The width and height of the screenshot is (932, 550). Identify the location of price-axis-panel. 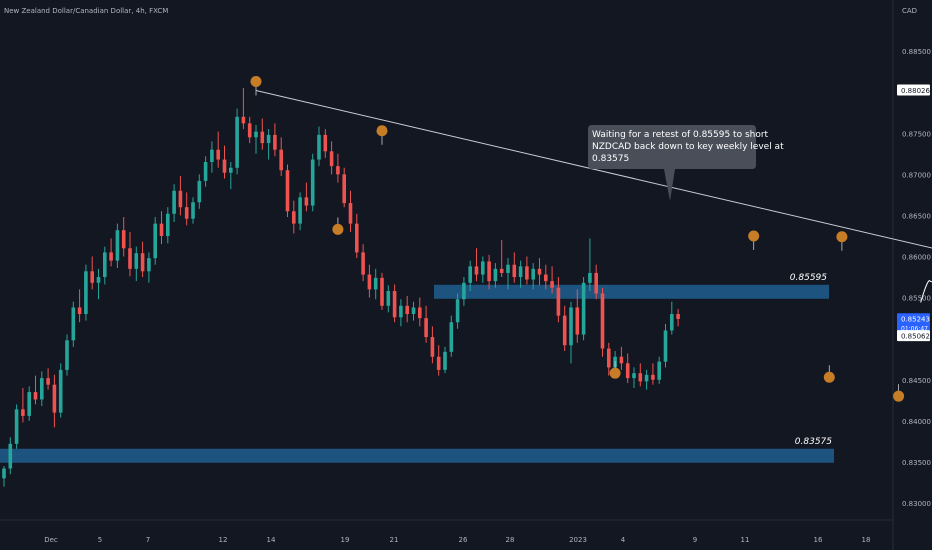
(912, 275).